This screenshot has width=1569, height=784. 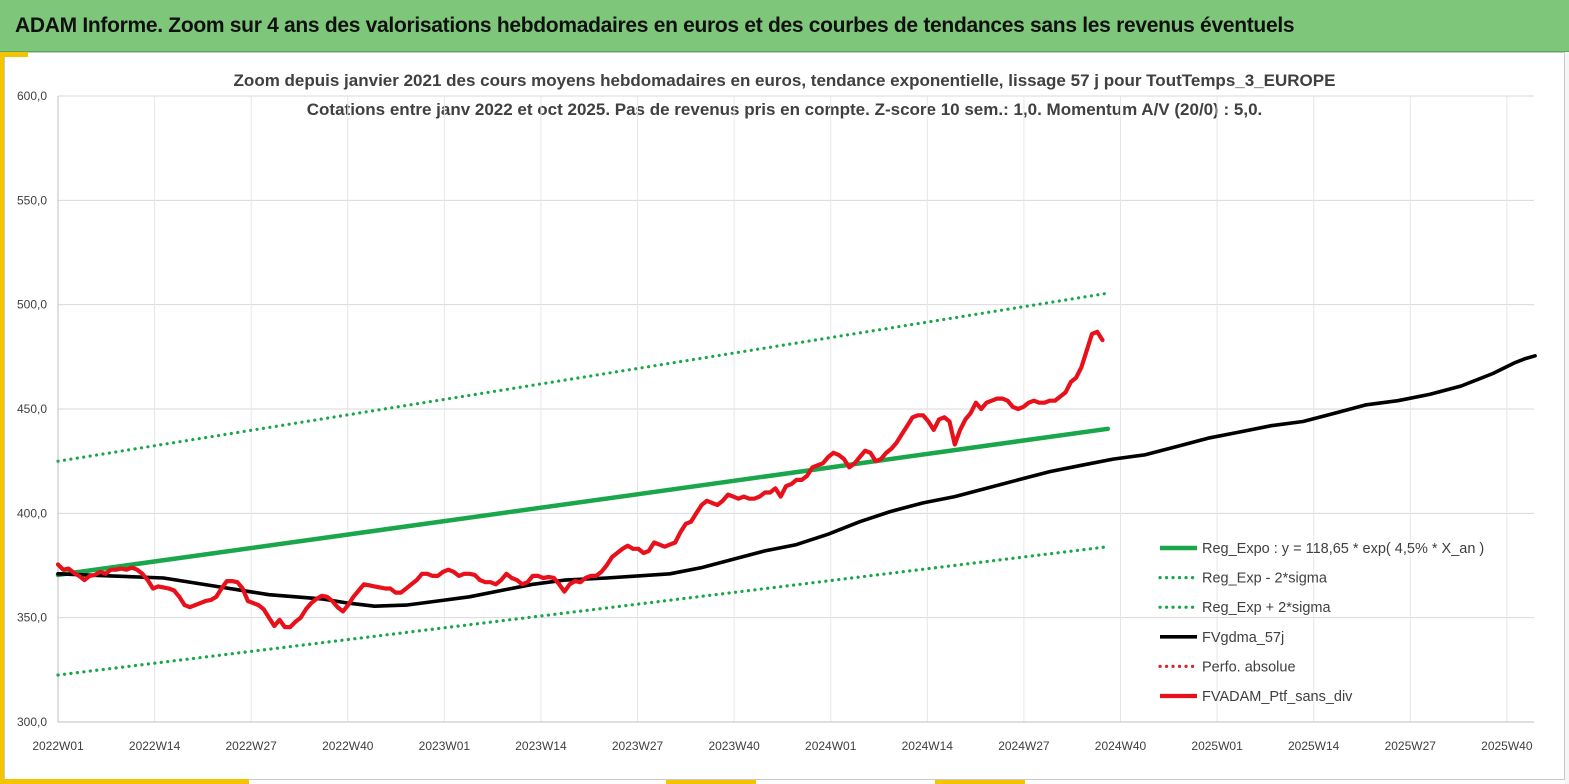 I want to click on x-tick-label: 2022W27, so click(x=251, y=746).